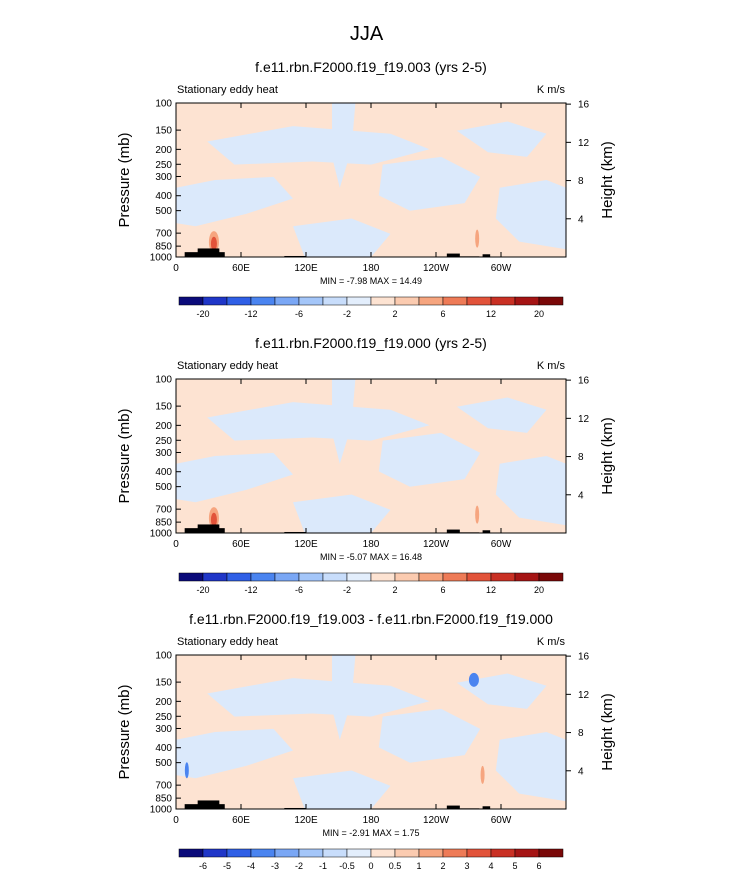 The height and width of the screenshot is (888, 733). Describe the element at coordinates (584, 105) in the screenshot. I see `y2-tick-label: 16` at that location.